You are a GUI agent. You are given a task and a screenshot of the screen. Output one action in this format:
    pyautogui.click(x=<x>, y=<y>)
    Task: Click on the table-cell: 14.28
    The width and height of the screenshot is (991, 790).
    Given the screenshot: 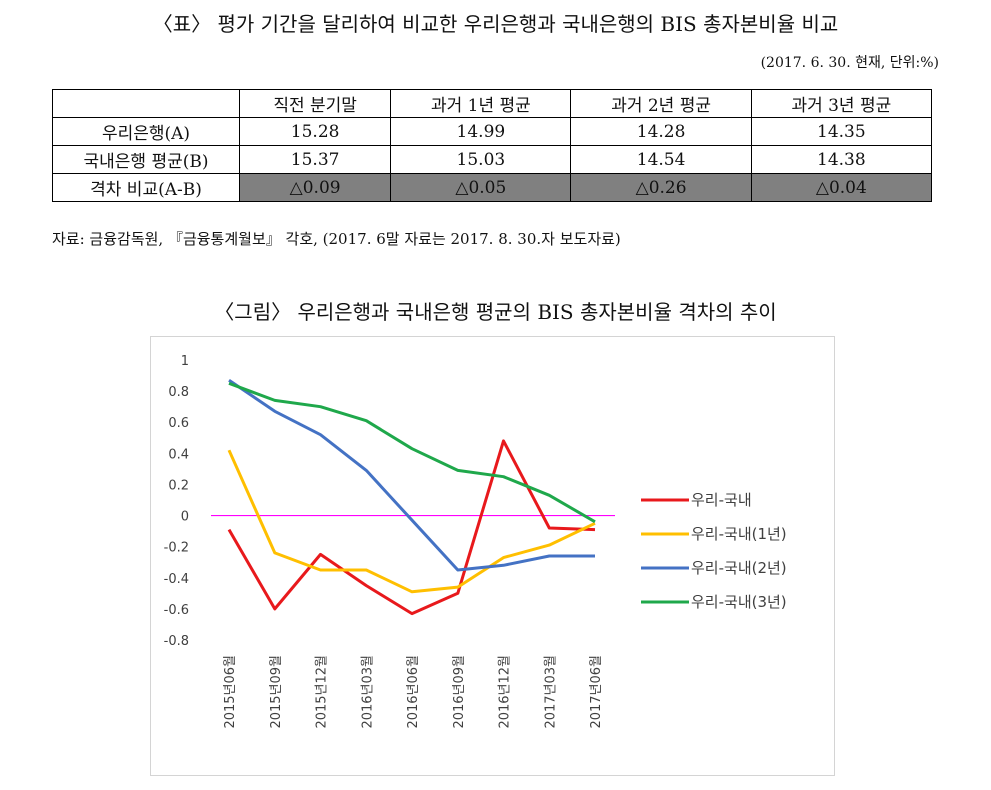 What is the action you would take?
    pyautogui.click(x=661, y=131)
    